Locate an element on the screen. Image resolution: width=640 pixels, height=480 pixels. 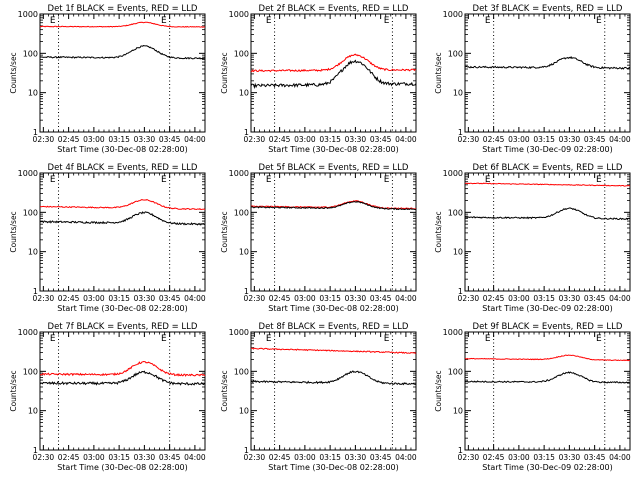
panel-title: Det 7f BLACK = Events, RED = LLD is located at coordinates (123, 327).